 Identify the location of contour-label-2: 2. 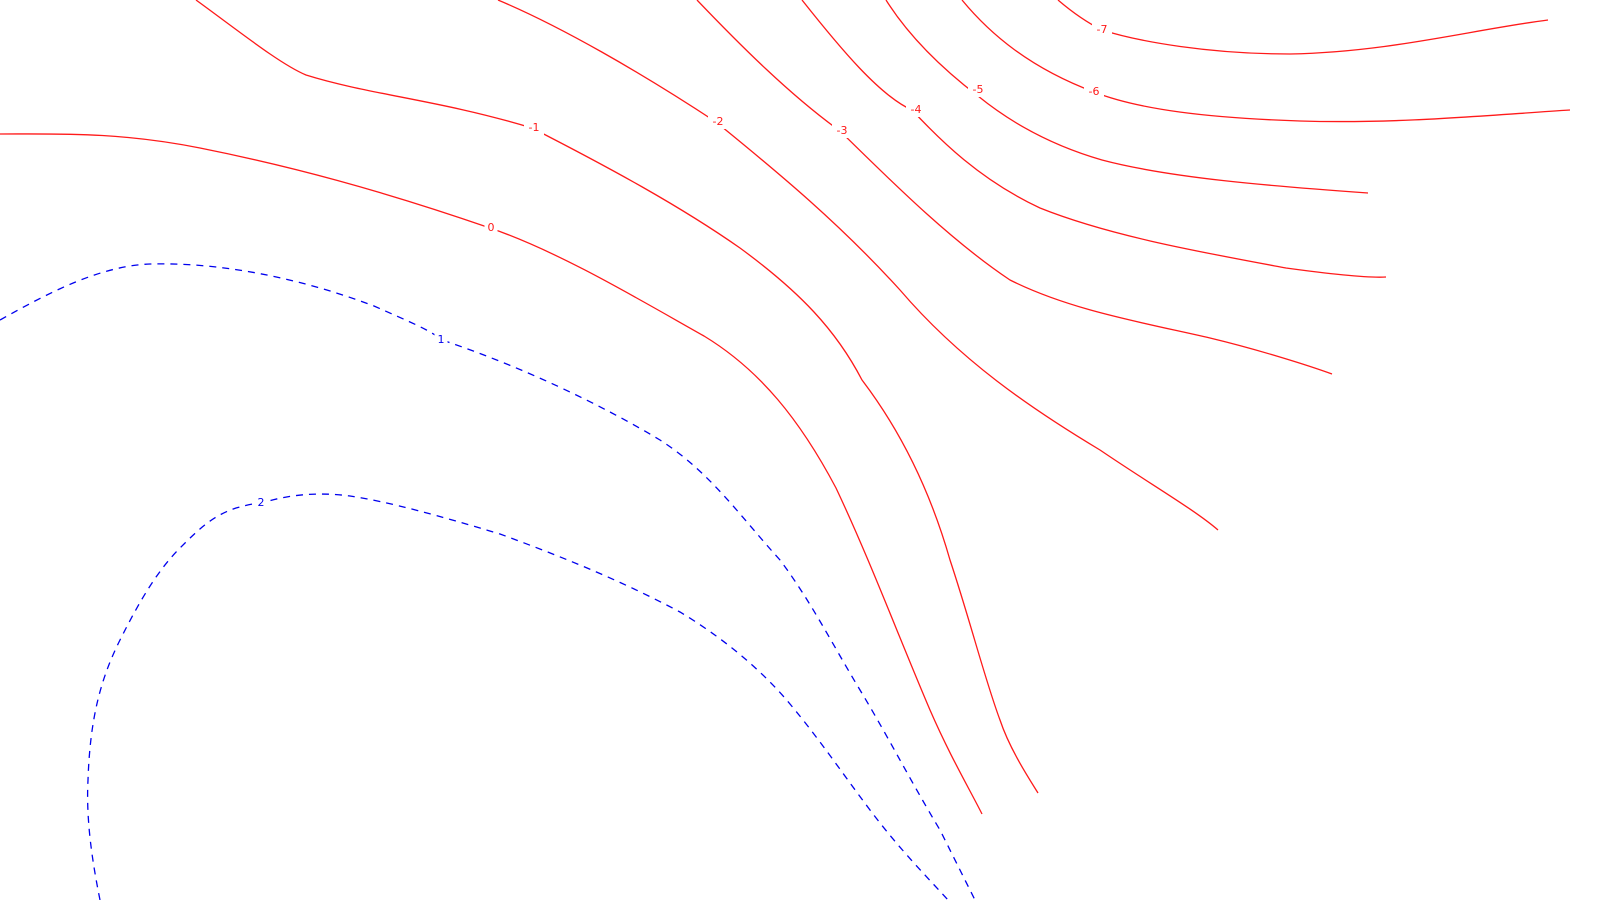
(261, 502).